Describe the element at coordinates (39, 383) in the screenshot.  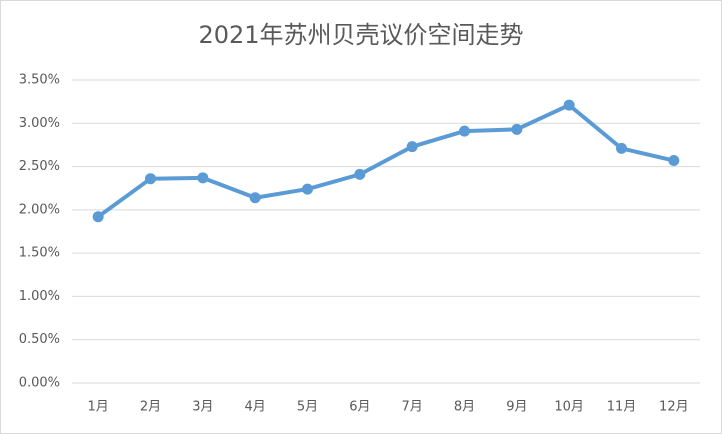
I see `y-tick-label: 0.00%` at that location.